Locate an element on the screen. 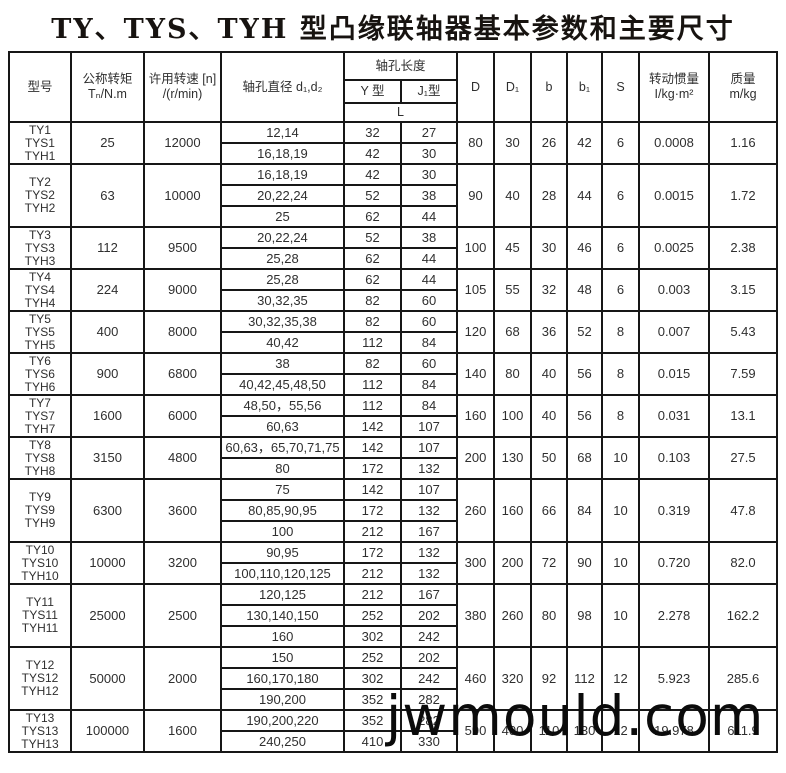 This screenshot has height=773, width=786. col-header-S: S is located at coordinates (620, 87).